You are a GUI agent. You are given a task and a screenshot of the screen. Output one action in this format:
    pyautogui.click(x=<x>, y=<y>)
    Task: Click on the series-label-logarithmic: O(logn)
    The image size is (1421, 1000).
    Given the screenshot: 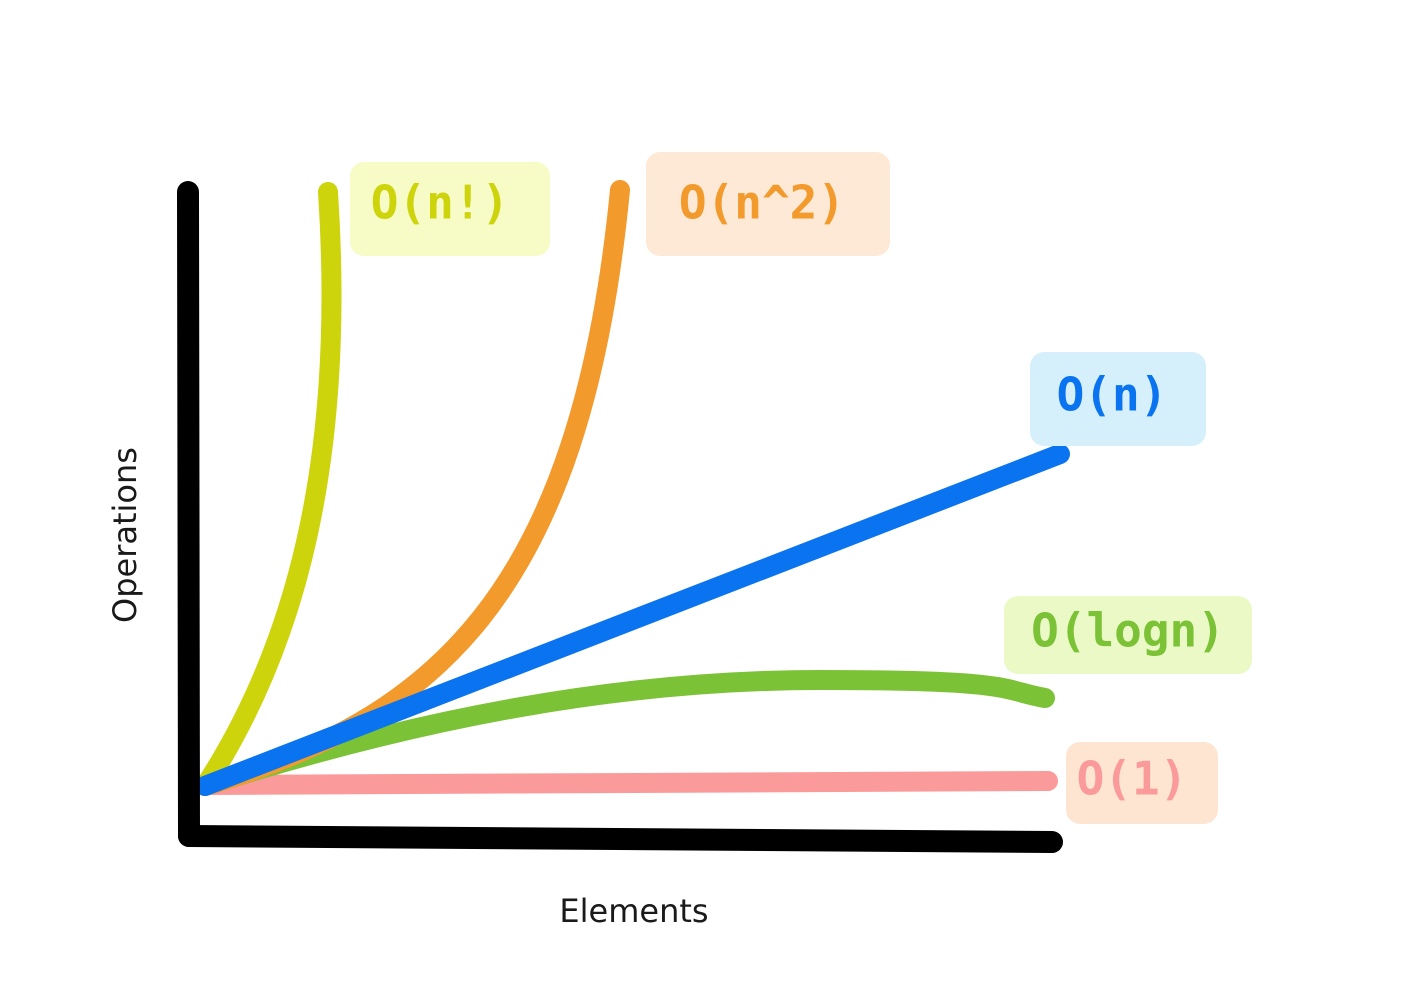 What is the action you would take?
    pyautogui.click(x=1128, y=631)
    